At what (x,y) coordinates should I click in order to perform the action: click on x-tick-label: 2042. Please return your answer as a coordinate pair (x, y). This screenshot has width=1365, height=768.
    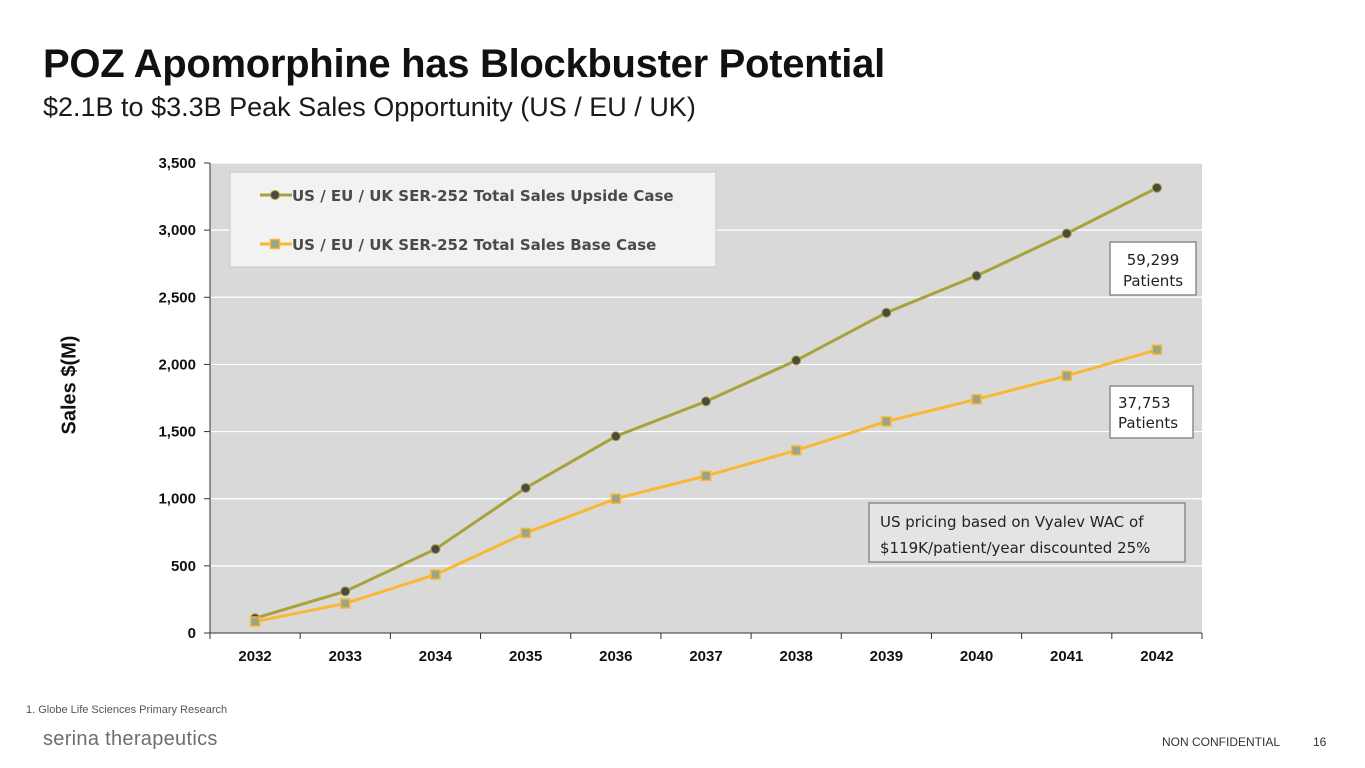
    Looking at the image, I should click on (1156, 656).